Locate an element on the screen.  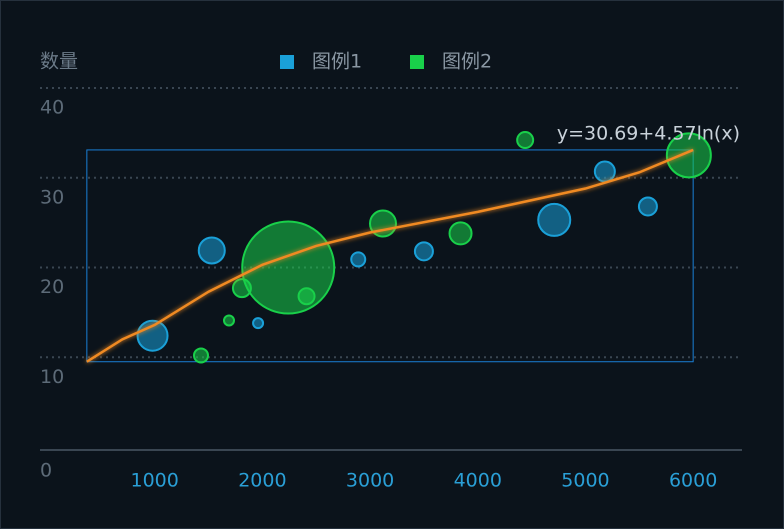
x-tick-label: 4000 is located at coordinates (478, 481).